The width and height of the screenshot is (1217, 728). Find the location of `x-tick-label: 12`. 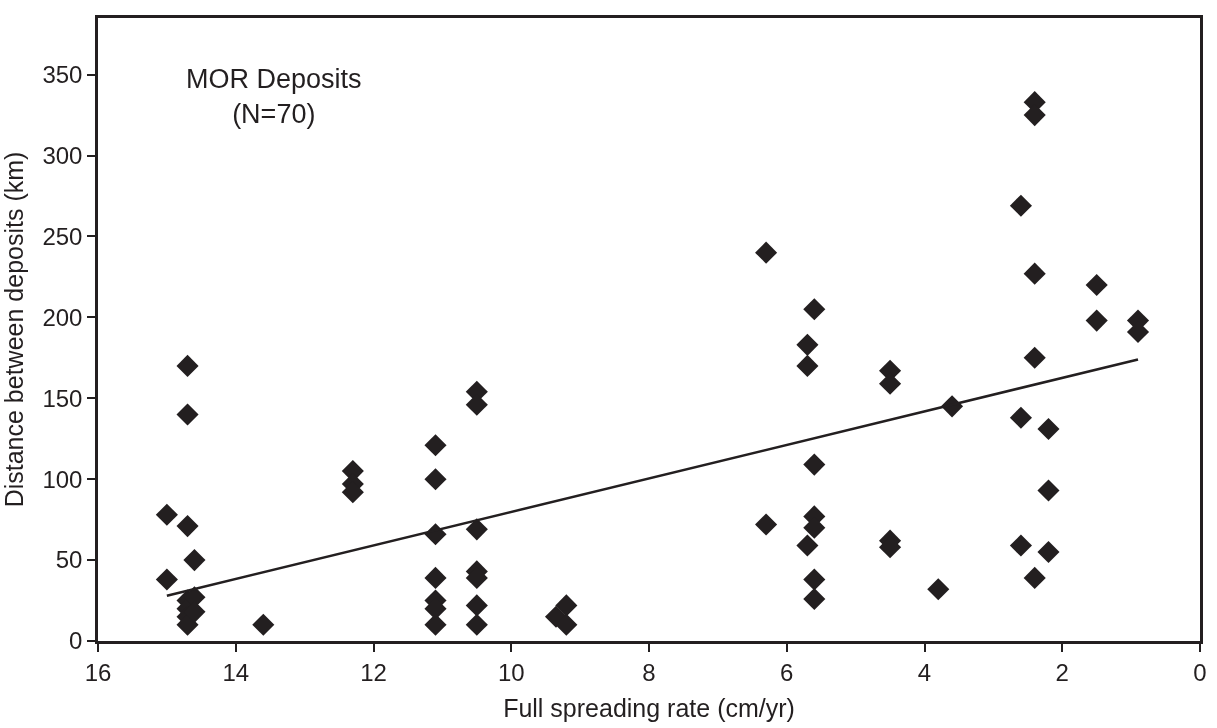

x-tick-label: 12 is located at coordinates (373, 672).